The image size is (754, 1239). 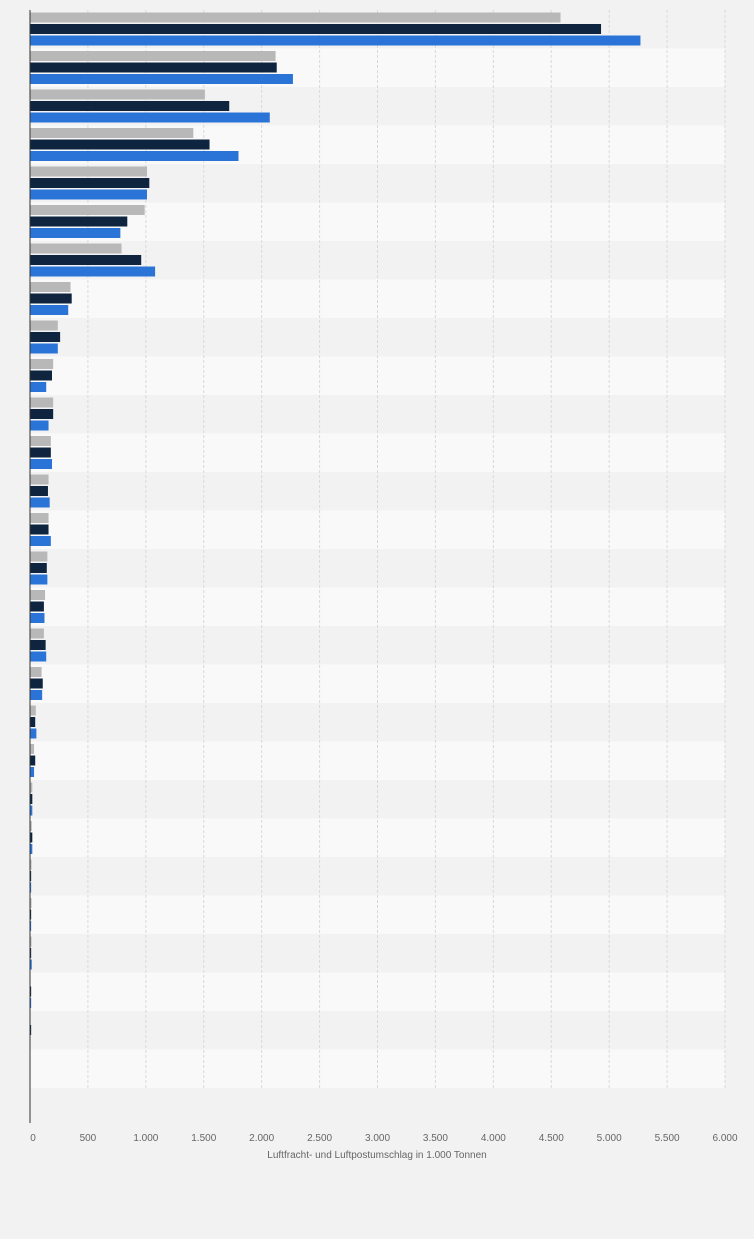 What do you see at coordinates (88, 1138) in the screenshot?
I see `x-tick-label: 500` at bounding box center [88, 1138].